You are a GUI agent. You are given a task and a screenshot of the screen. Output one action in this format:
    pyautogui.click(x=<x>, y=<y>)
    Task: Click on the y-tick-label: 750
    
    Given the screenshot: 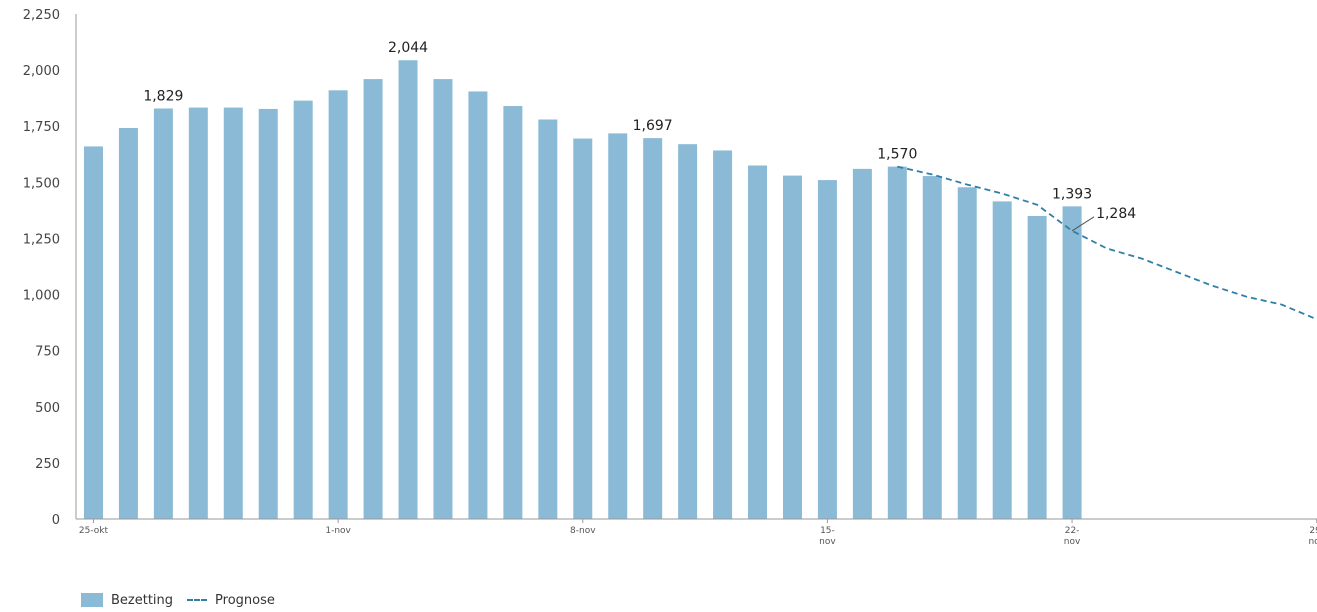 What is the action you would take?
    pyautogui.click(x=47, y=352)
    